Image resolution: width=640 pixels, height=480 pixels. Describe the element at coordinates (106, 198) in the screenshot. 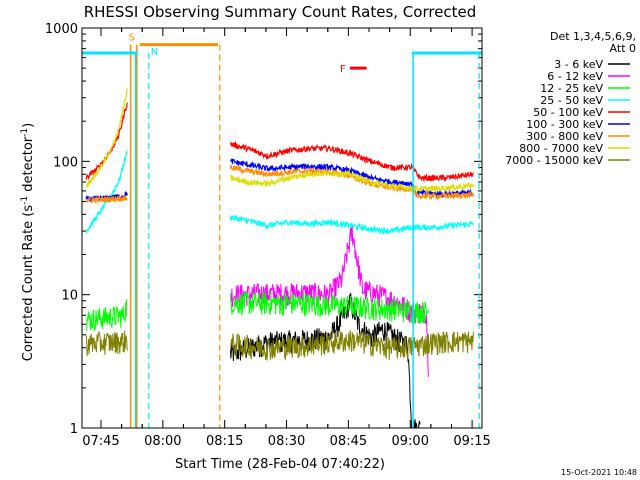

I see `series-line-300-800keV` at that location.